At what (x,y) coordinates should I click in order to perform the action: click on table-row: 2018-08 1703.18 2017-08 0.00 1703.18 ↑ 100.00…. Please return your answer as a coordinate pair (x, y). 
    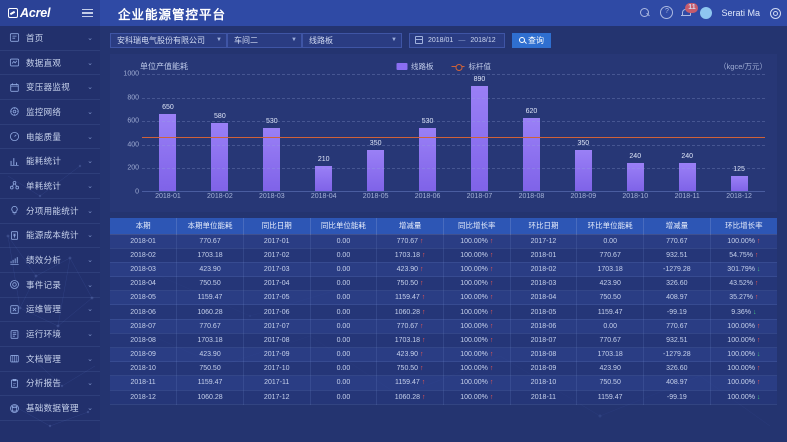
    Looking at the image, I should click on (443, 341).